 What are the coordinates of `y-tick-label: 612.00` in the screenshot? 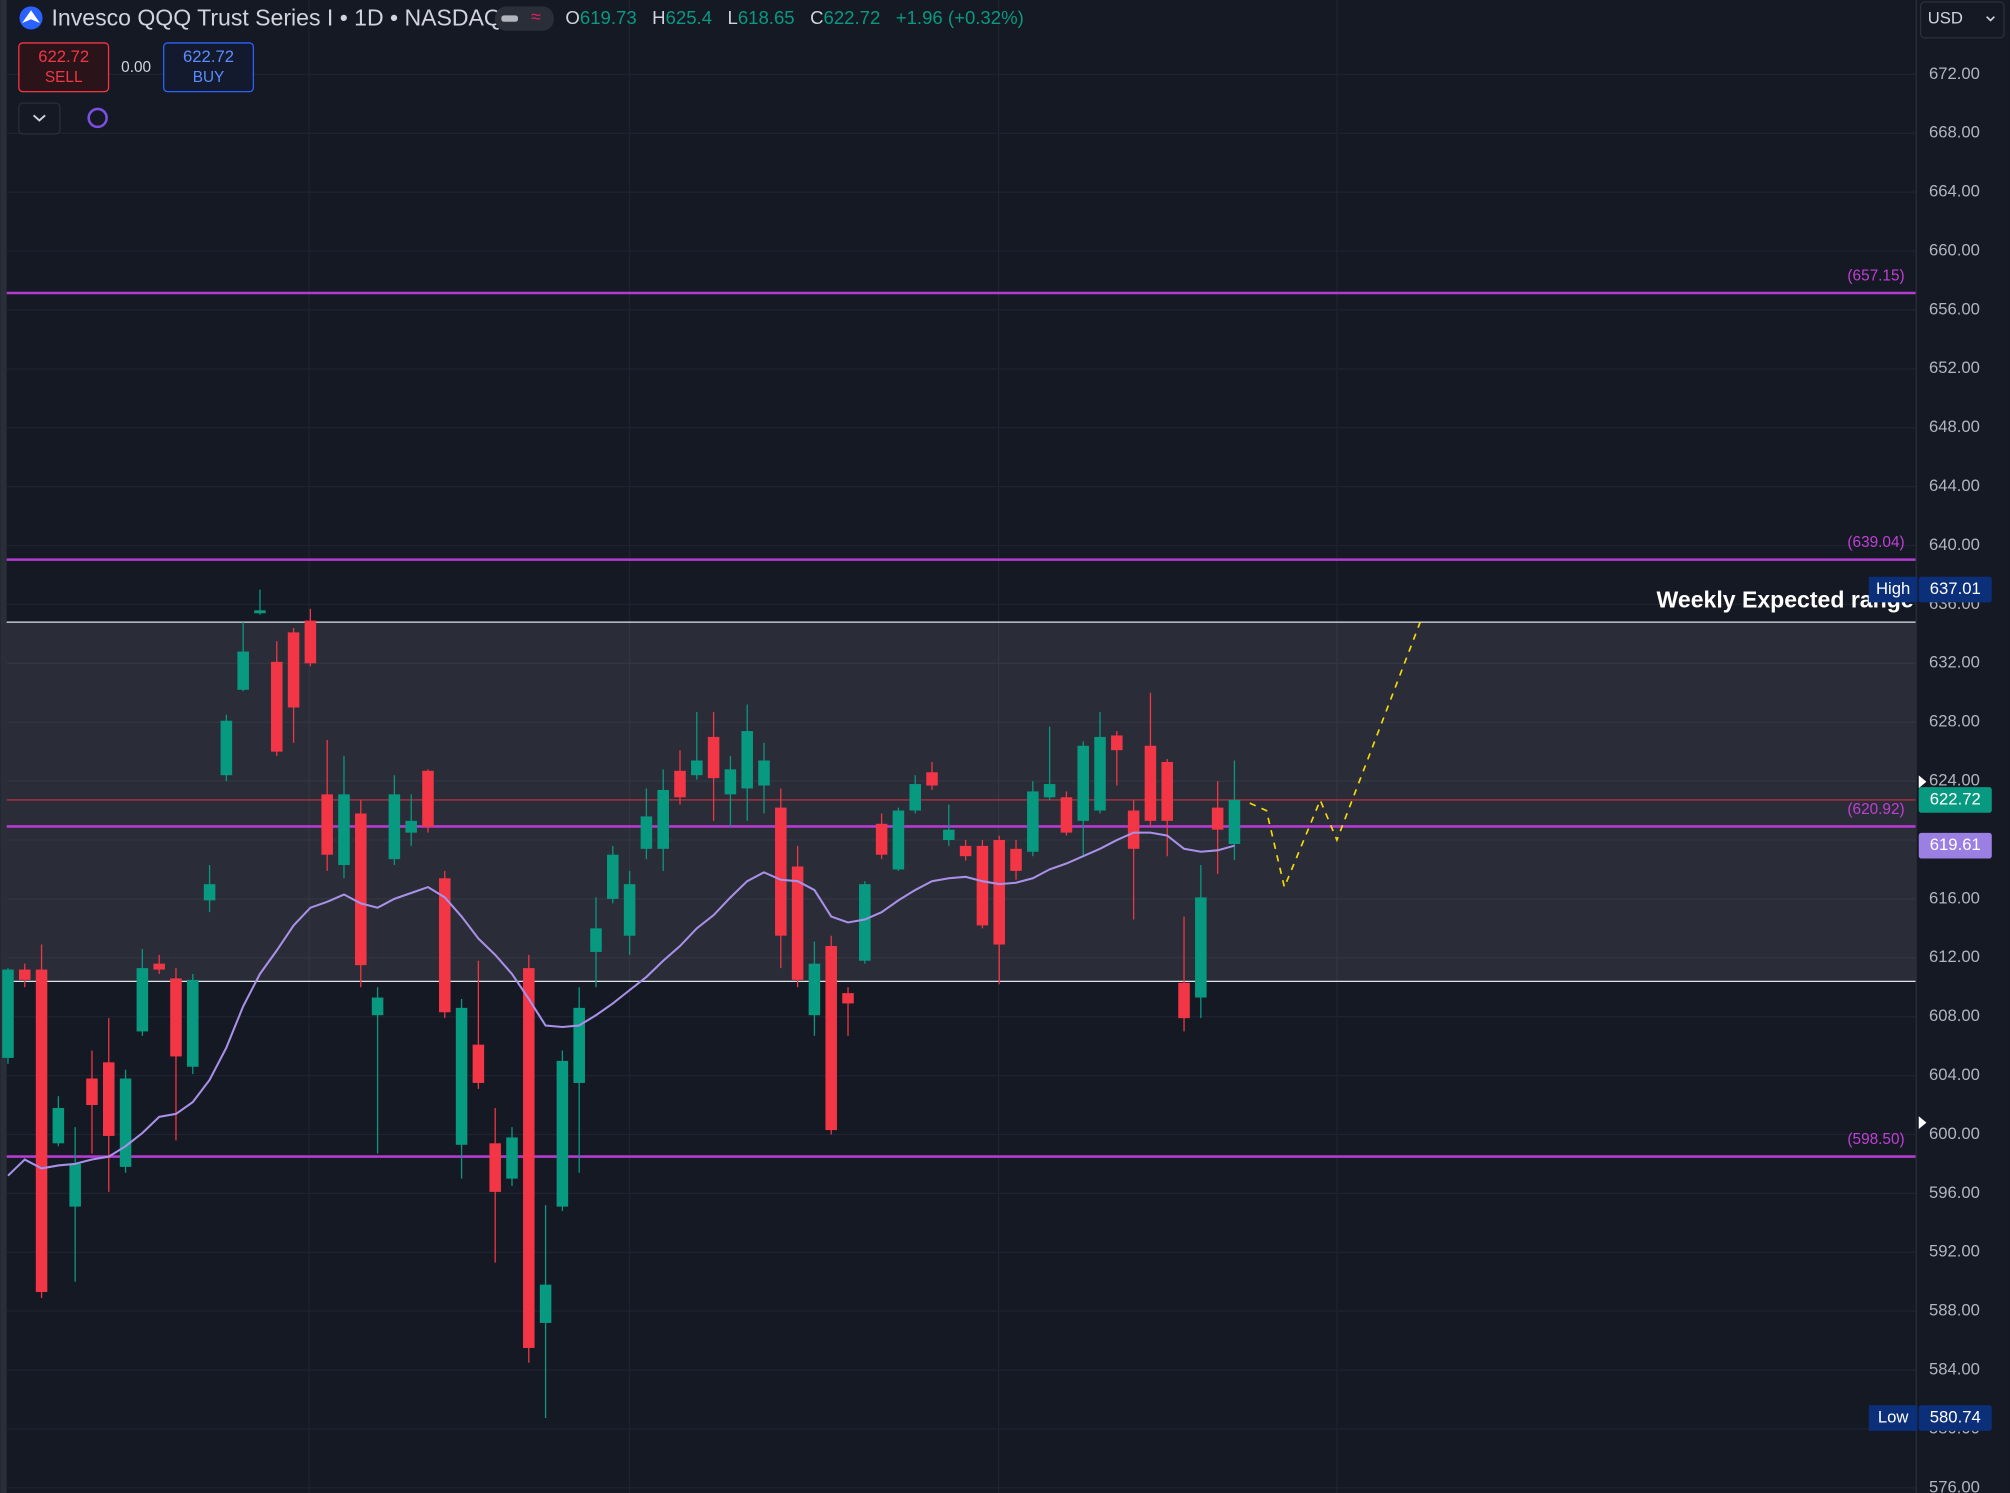 It's located at (1954, 956).